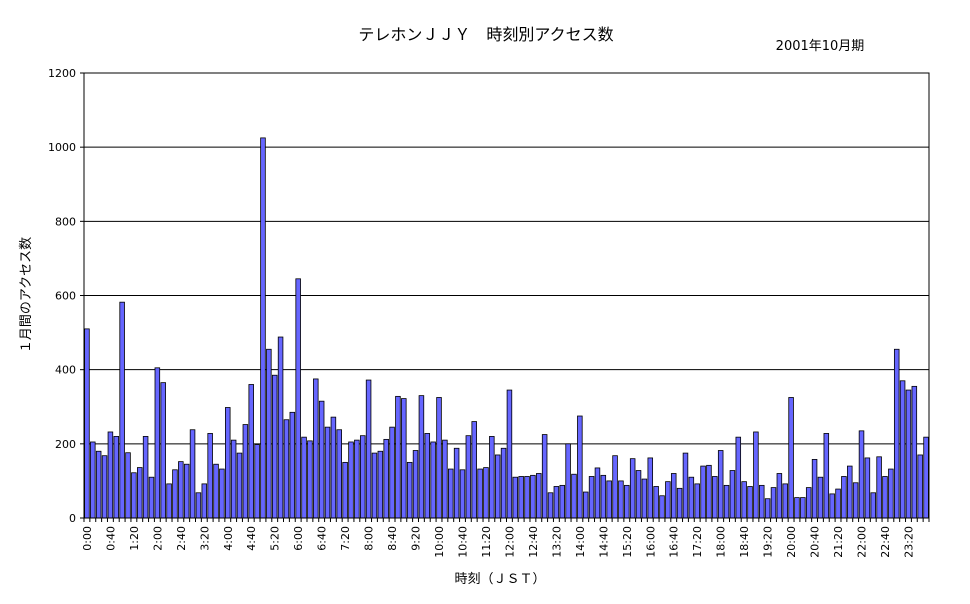  Describe the element at coordinates (744, 542) in the screenshot. I see `x-tick-label: 18:40` at that location.